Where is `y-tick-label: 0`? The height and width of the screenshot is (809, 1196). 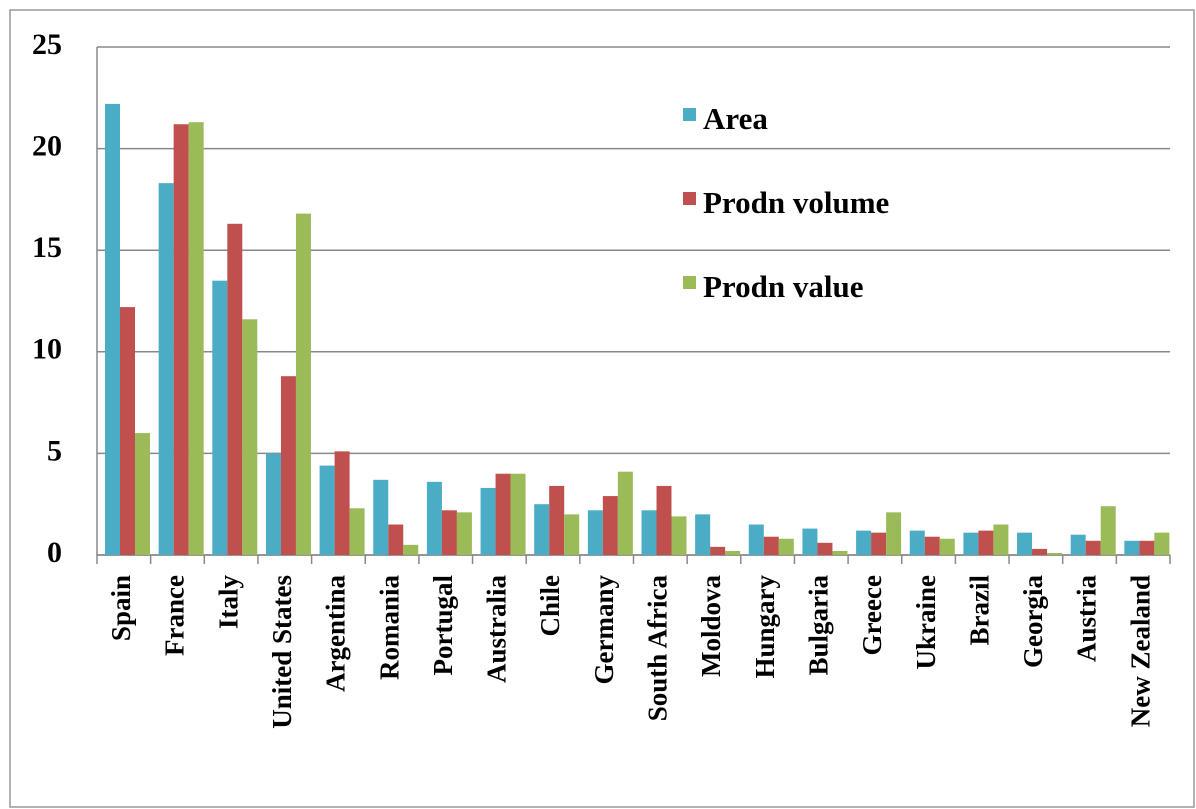
y-tick-label: 0 is located at coordinates (54, 552).